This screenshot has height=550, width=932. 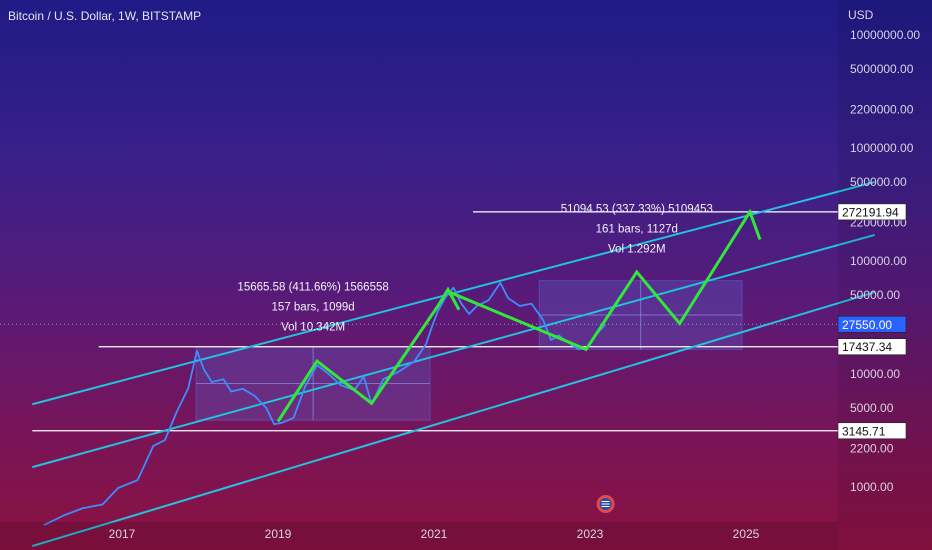 What do you see at coordinates (882, 69) in the screenshot?
I see `y-tick-label: 5000000.00` at bounding box center [882, 69].